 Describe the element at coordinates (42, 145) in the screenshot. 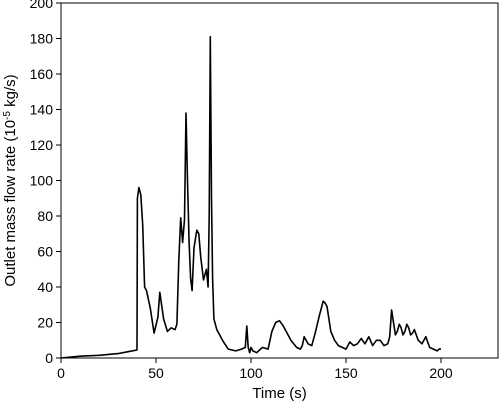

I see `y-tick-label: 120` at that location.